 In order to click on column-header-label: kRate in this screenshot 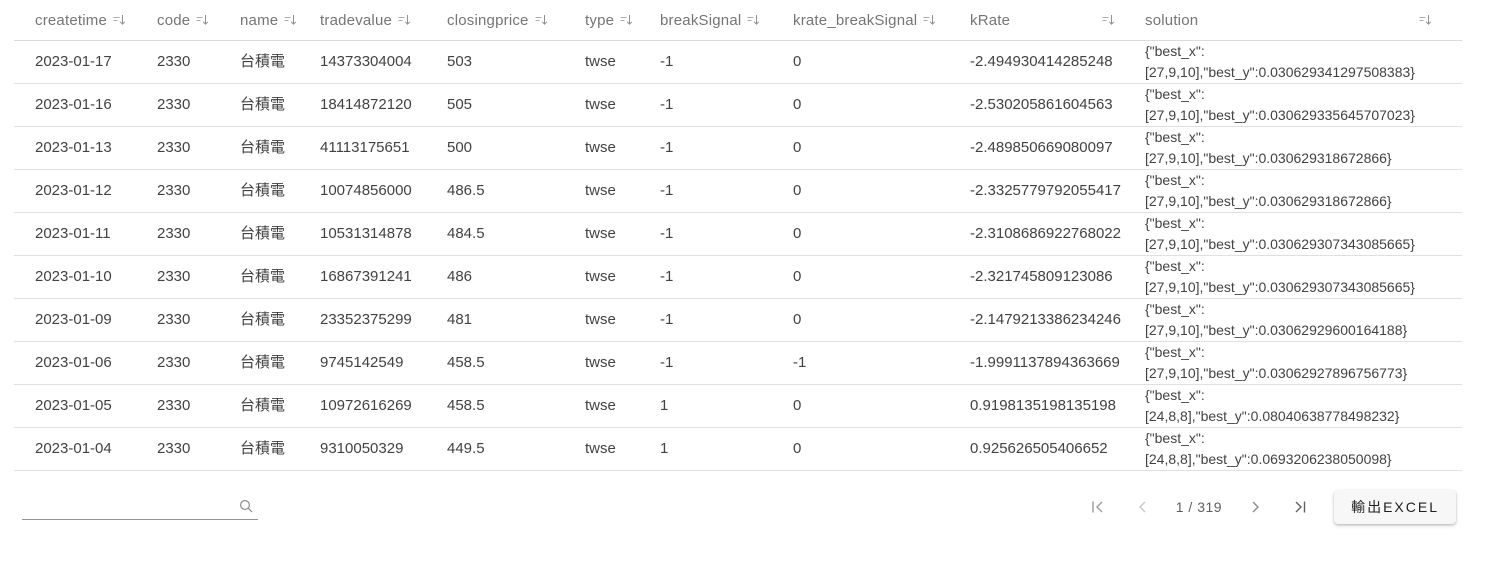, I will do `click(990, 20)`.